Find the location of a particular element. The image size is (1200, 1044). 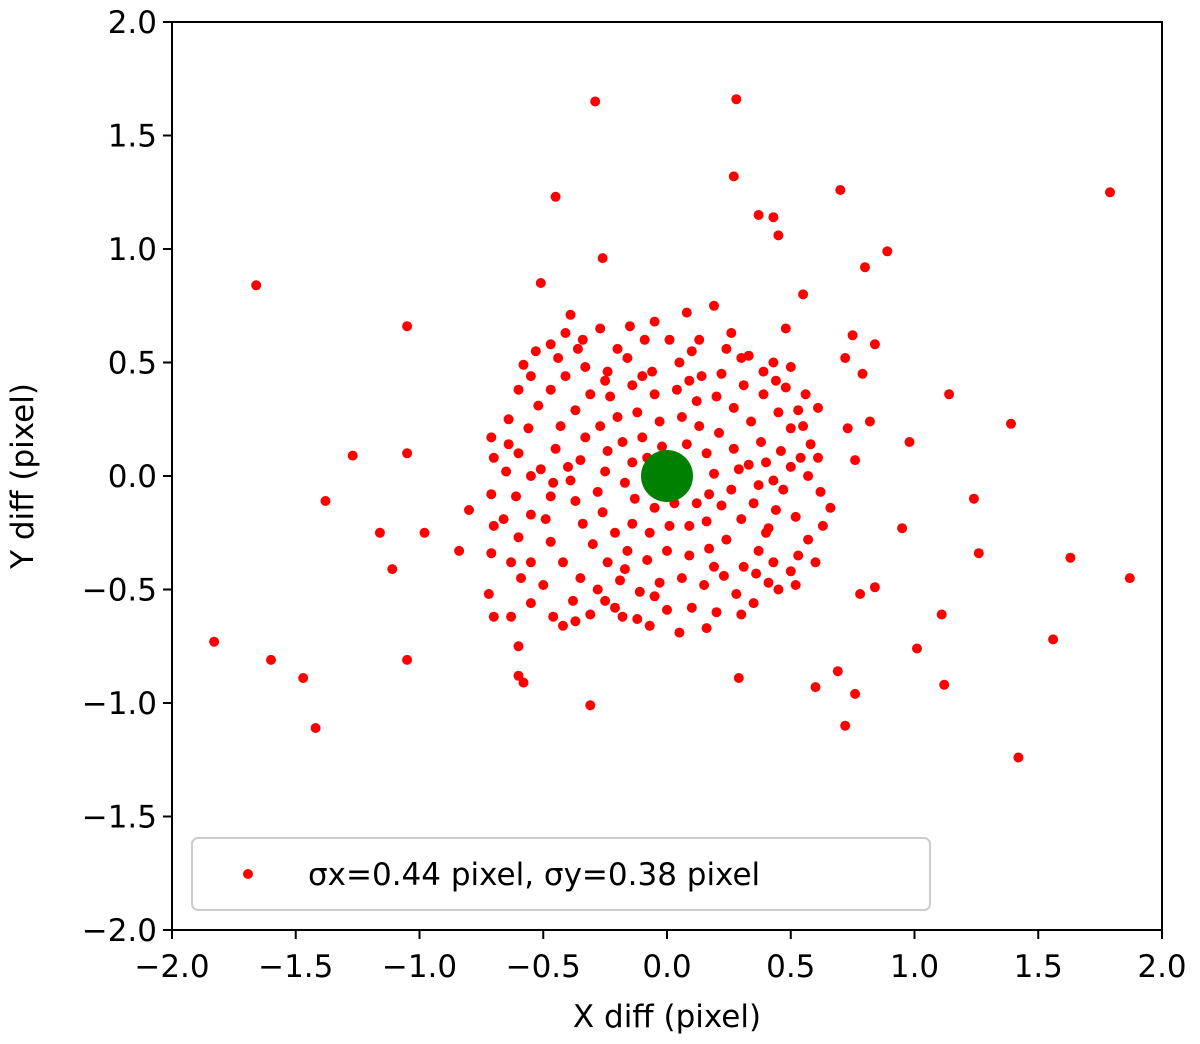

centroid-marker is located at coordinates (667, 476).